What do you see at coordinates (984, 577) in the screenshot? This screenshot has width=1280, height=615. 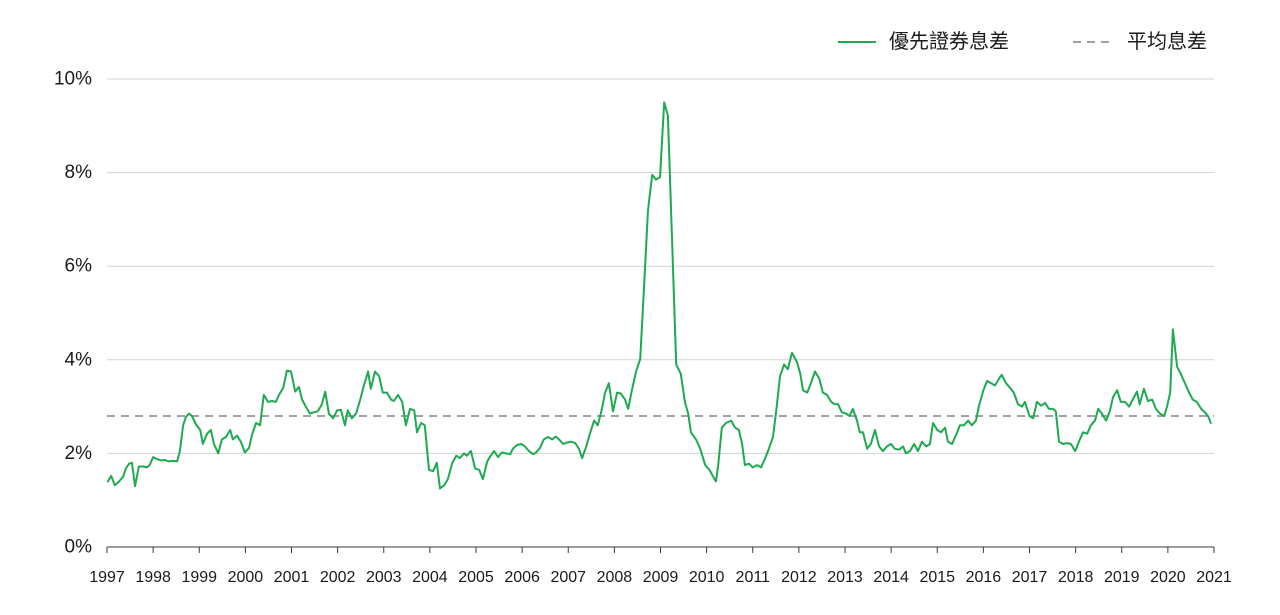 I see `x-tick-label: 2016` at bounding box center [984, 577].